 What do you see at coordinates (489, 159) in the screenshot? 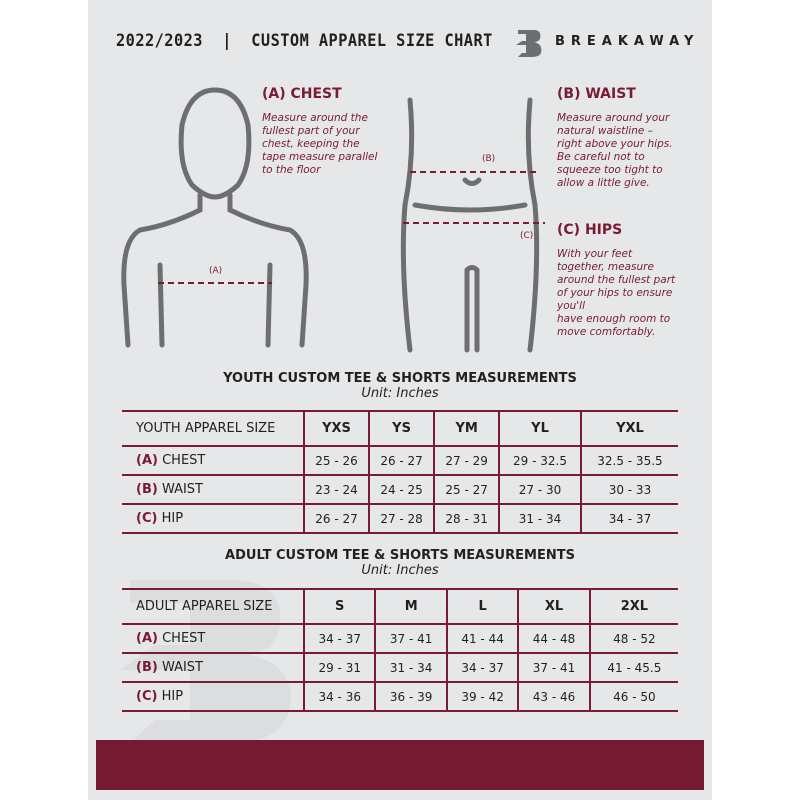
I see `waist-marker: (B)` at bounding box center [489, 159].